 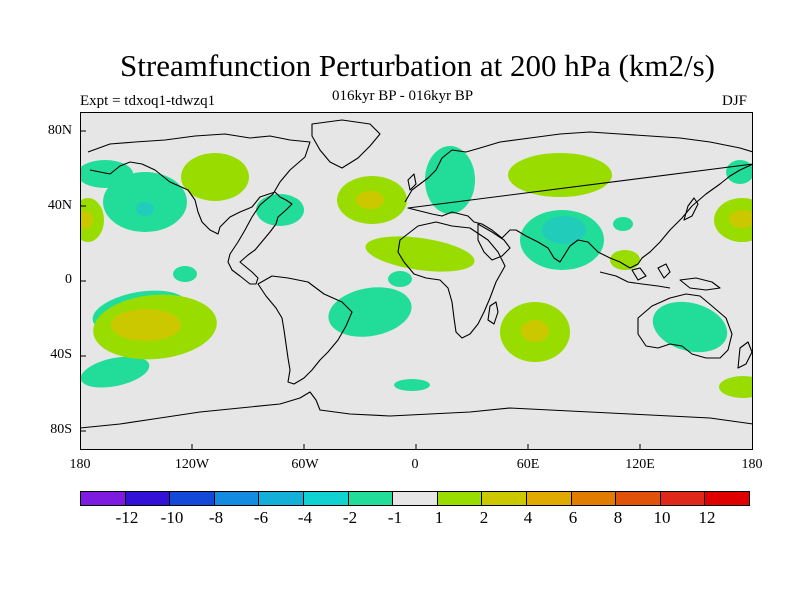 I want to click on lon-label-0: 0, so click(x=415, y=464).